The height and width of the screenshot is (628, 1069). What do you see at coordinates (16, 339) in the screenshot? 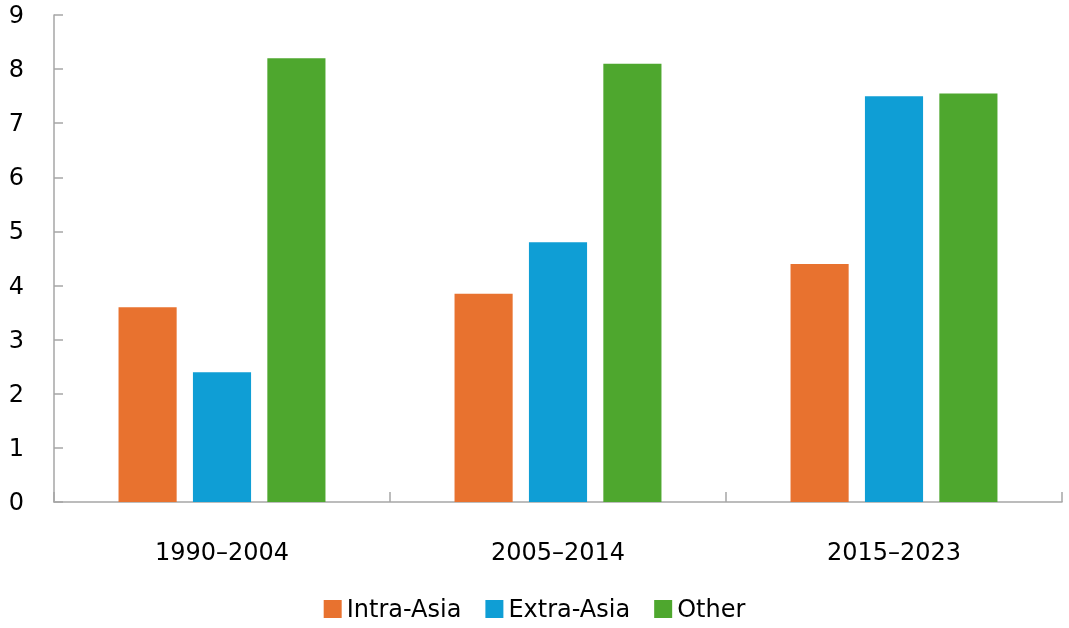
I see `y-tick-label: 3` at bounding box center [16, 339].